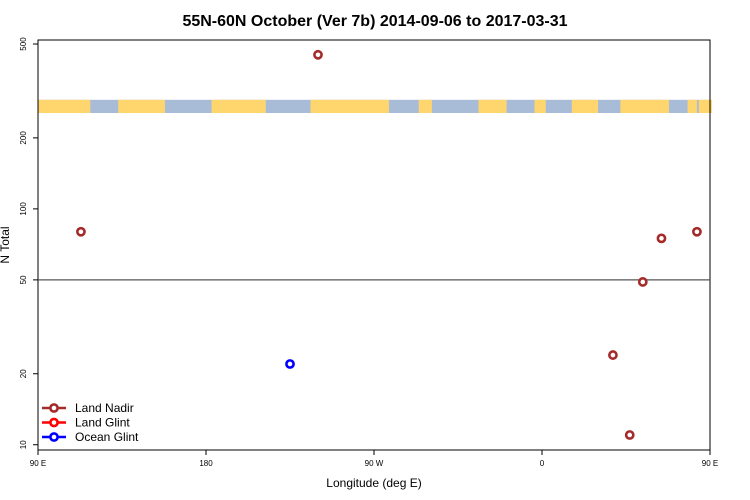 This screenshot has width=750, height=500. Describe the element at coordinates (23, 279) in the screenshot. I see `y-tick-label: 50` at that location.